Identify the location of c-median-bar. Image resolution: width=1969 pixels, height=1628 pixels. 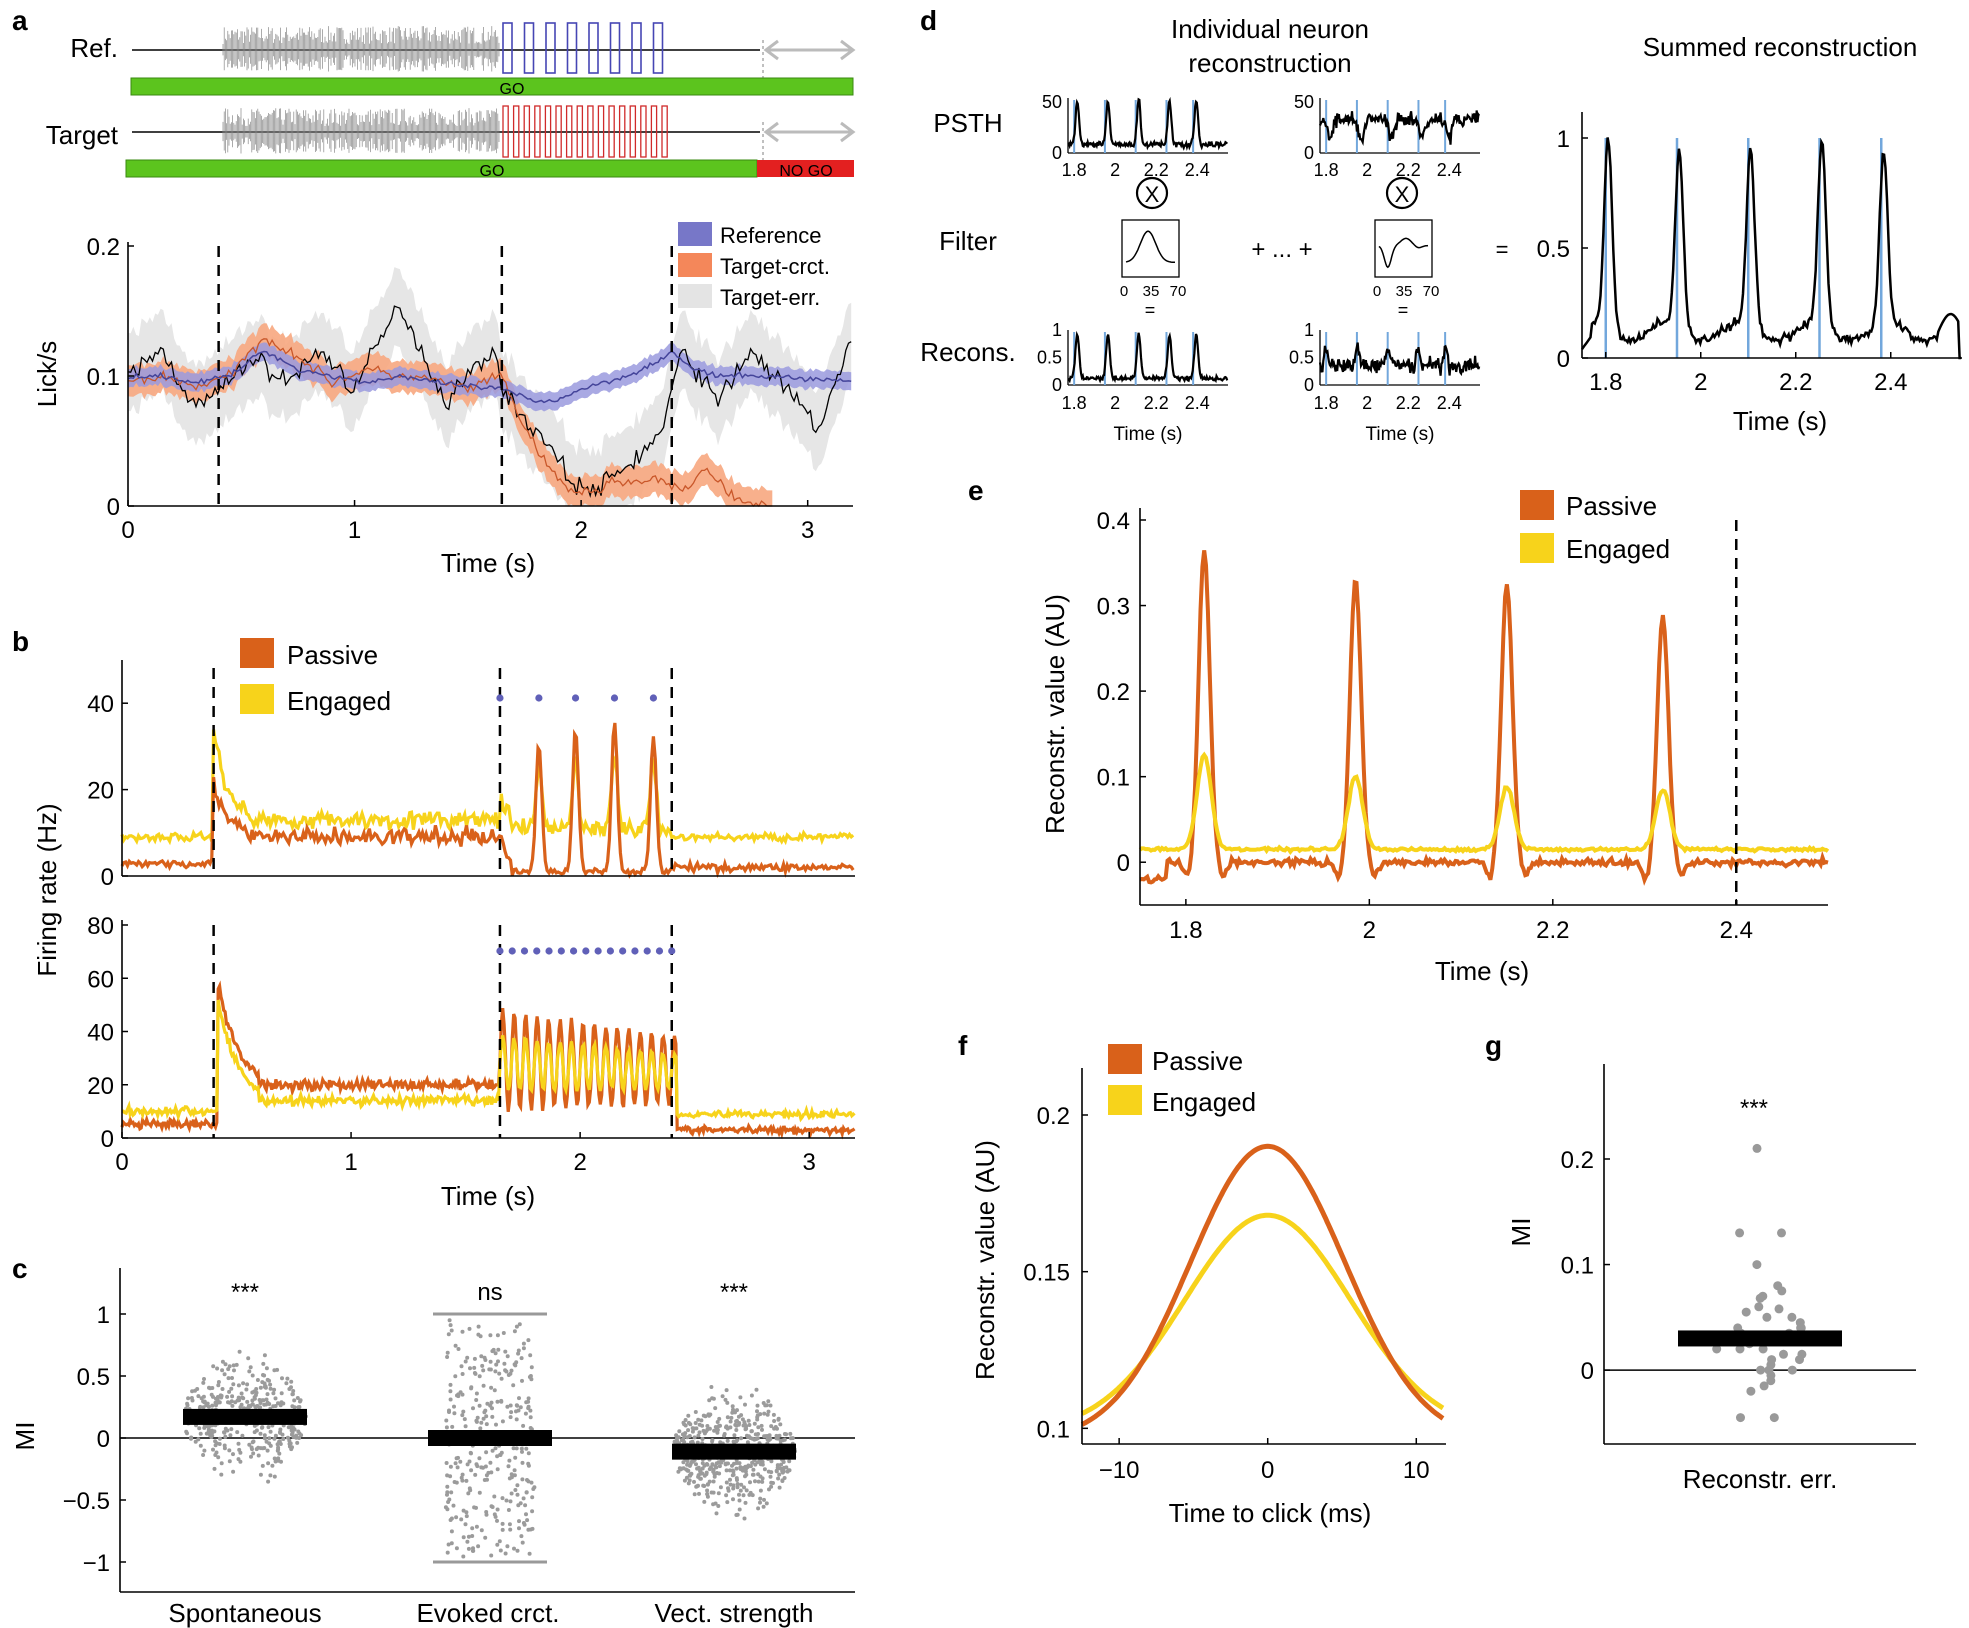
(734, 1451).